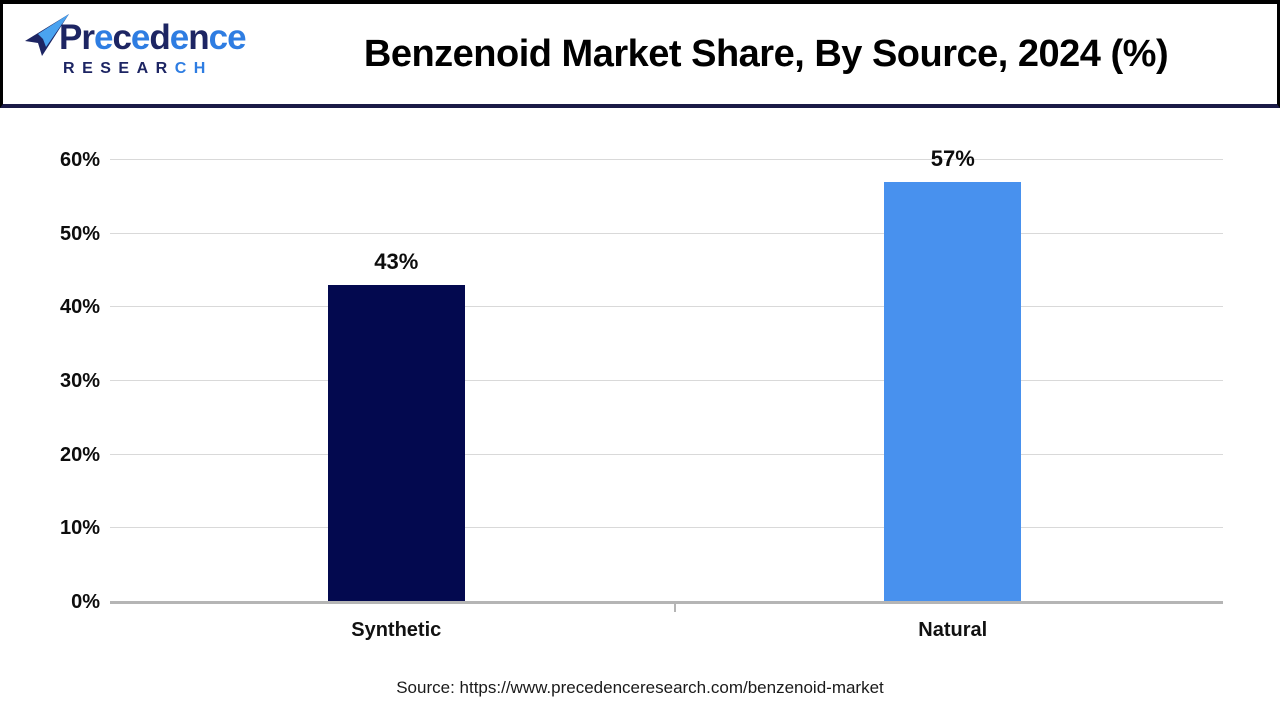 The image size is (1280, 720). What do you see at coordinates (79, 381) in the screenshot?
I see `y-axis-tick-label: 30%` at bounding box center [79, 381].